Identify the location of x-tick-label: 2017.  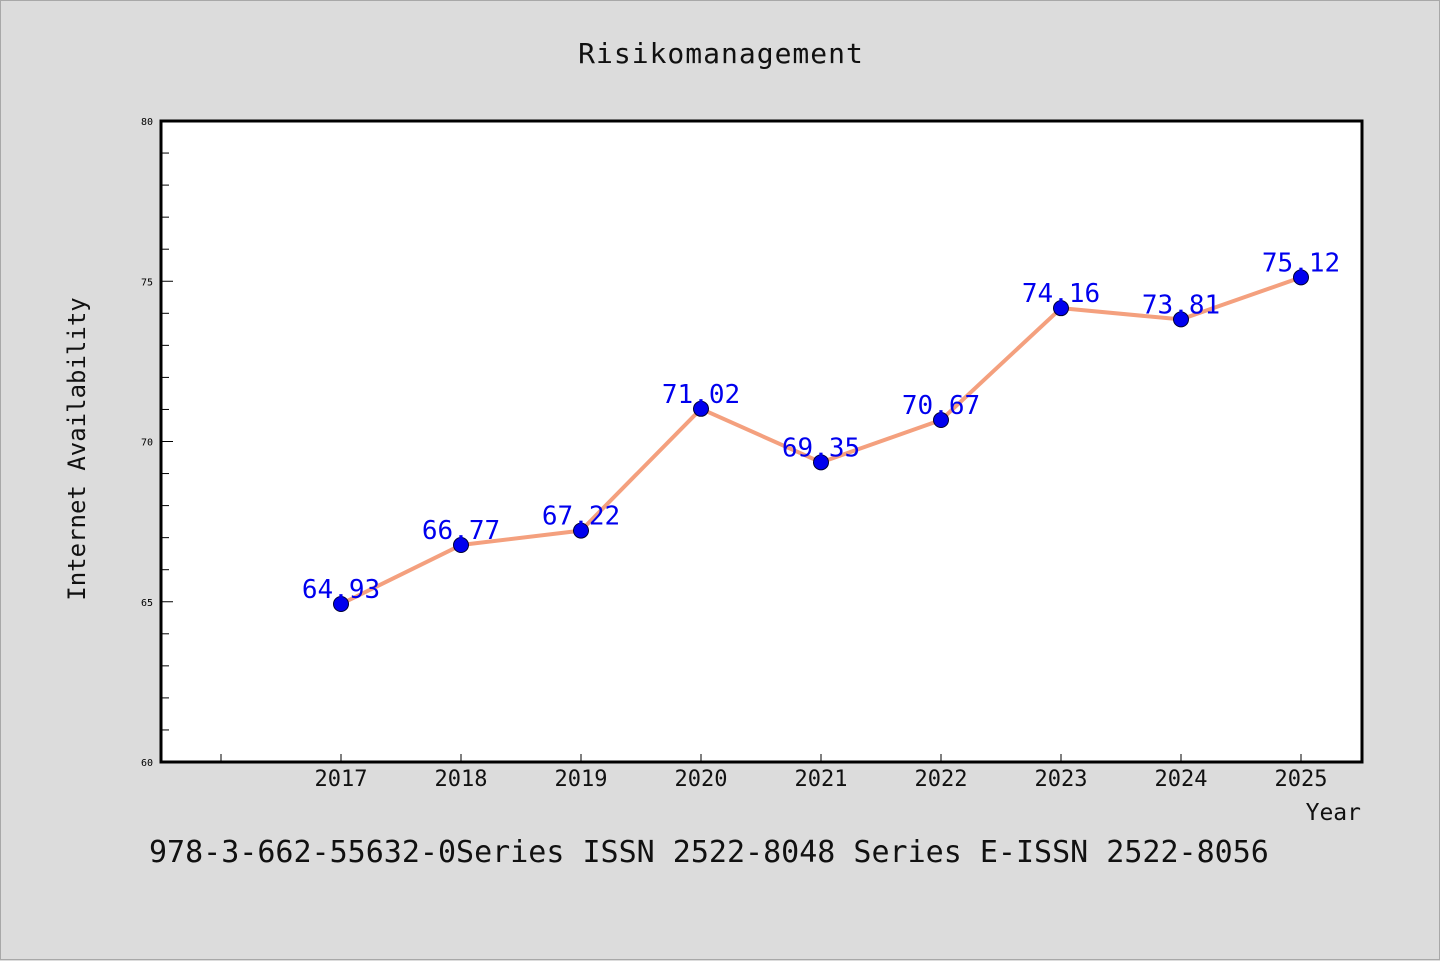
(341, 779).